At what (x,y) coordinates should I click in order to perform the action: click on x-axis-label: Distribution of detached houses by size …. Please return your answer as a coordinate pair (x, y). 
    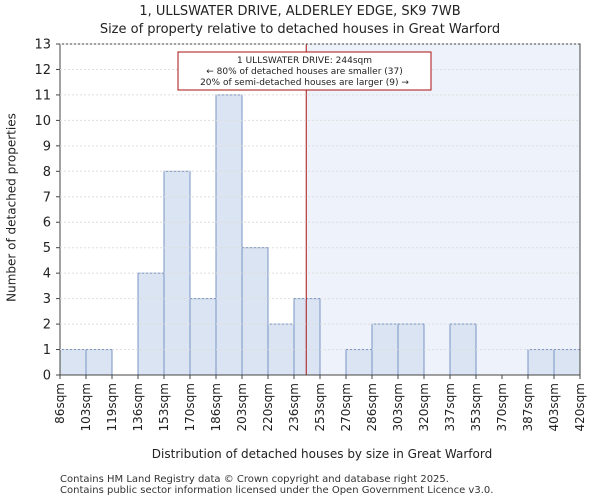
    Looking at the image, I should click on (322, 454).